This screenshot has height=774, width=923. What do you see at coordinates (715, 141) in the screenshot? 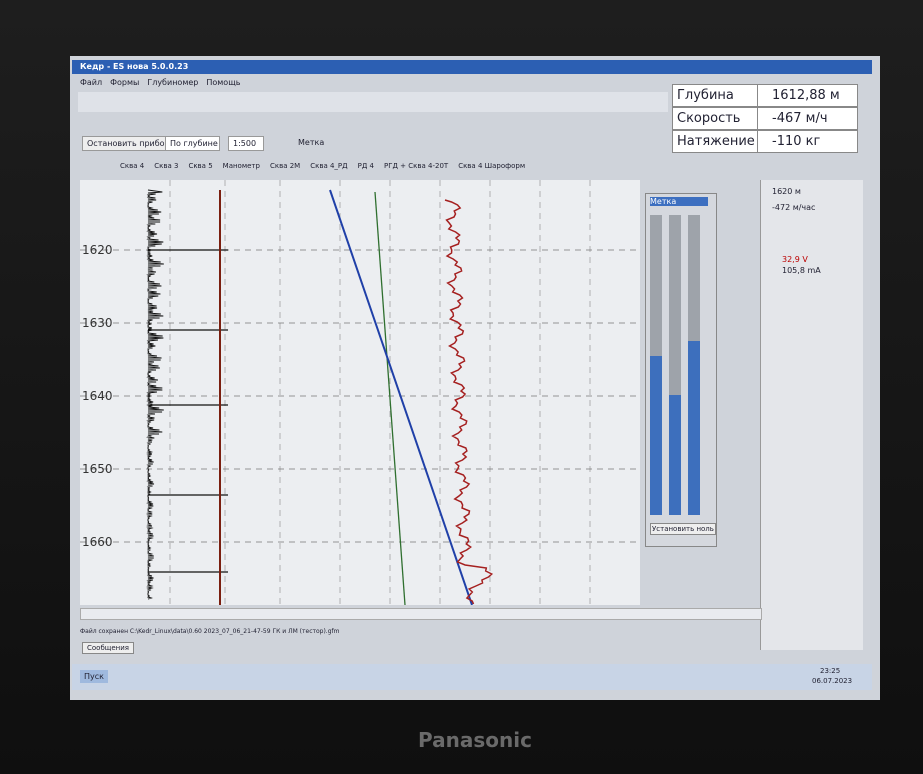
I see `readout-label: Натяжение` at bounding box center [715, 141].